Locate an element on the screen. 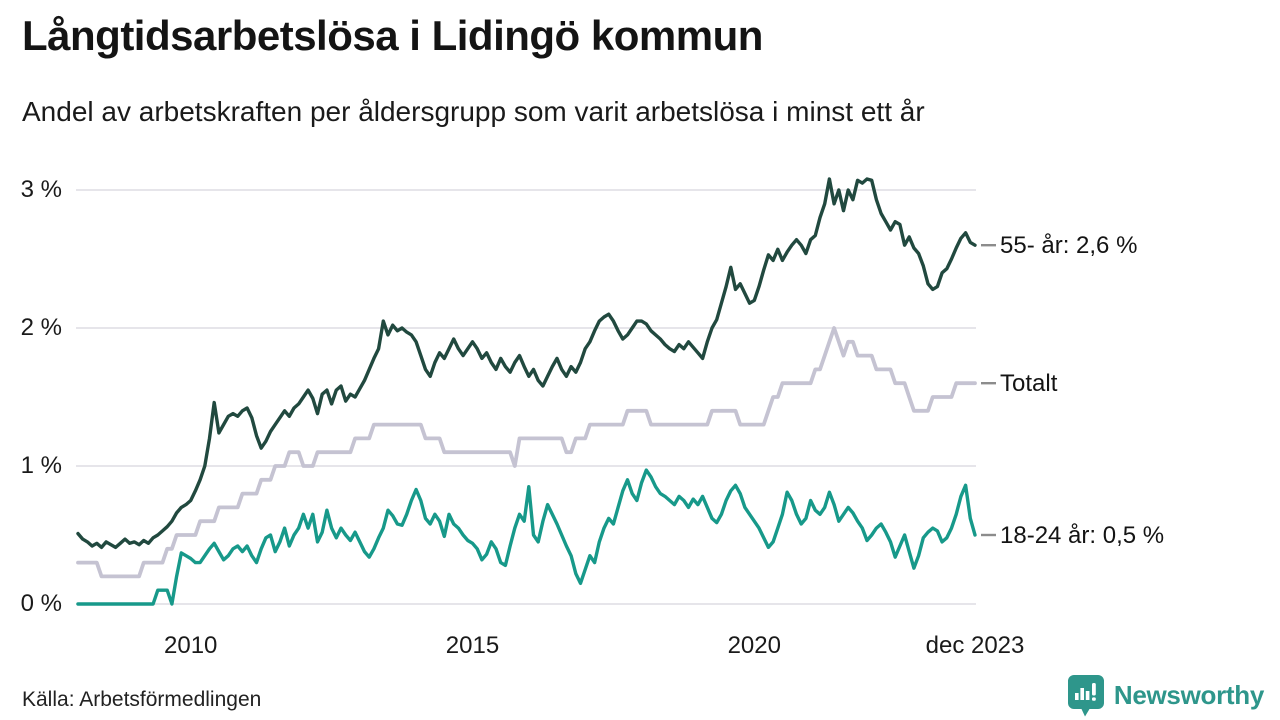  newsworthy-bubble-chart-icon is located at coordinates (1085, 696).